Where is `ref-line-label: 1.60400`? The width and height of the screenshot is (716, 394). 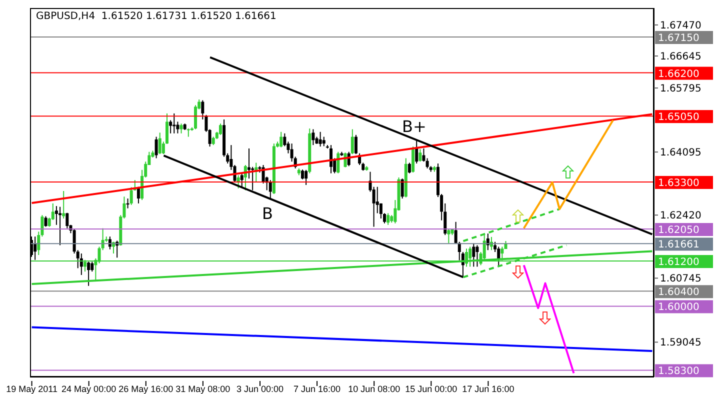
ref-line-label: 1.60400 is located at coordinates (679, 292).